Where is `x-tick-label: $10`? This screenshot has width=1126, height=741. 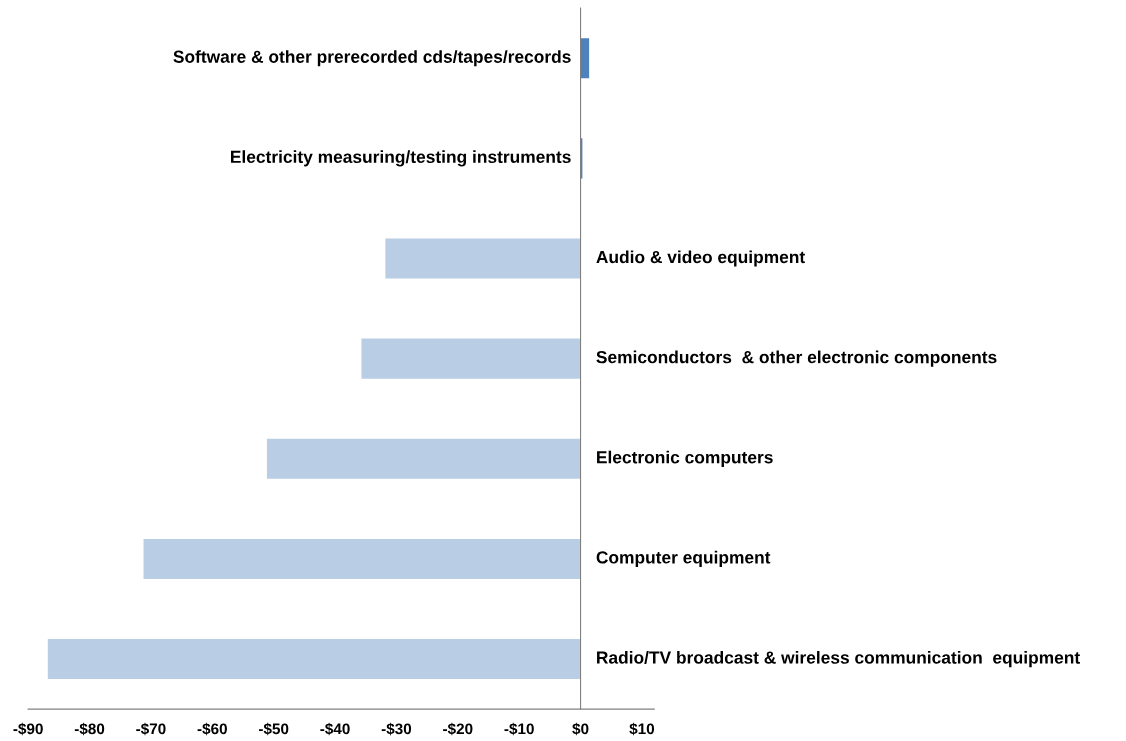
x-tick-label: $10 is located at coordinates (642, 729).